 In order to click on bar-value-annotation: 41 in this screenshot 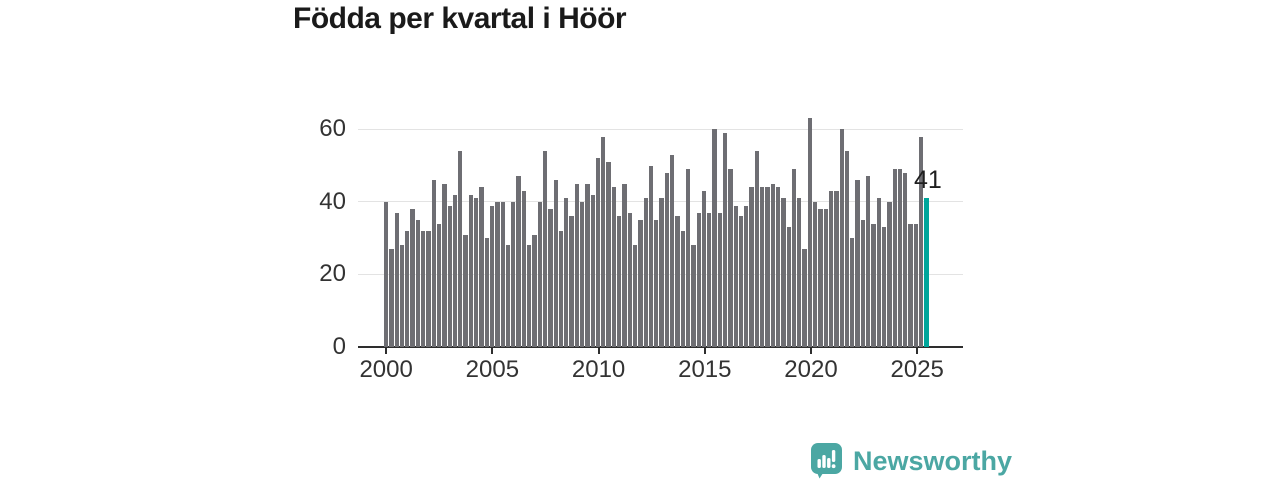, I will do `click(927, 180)`.